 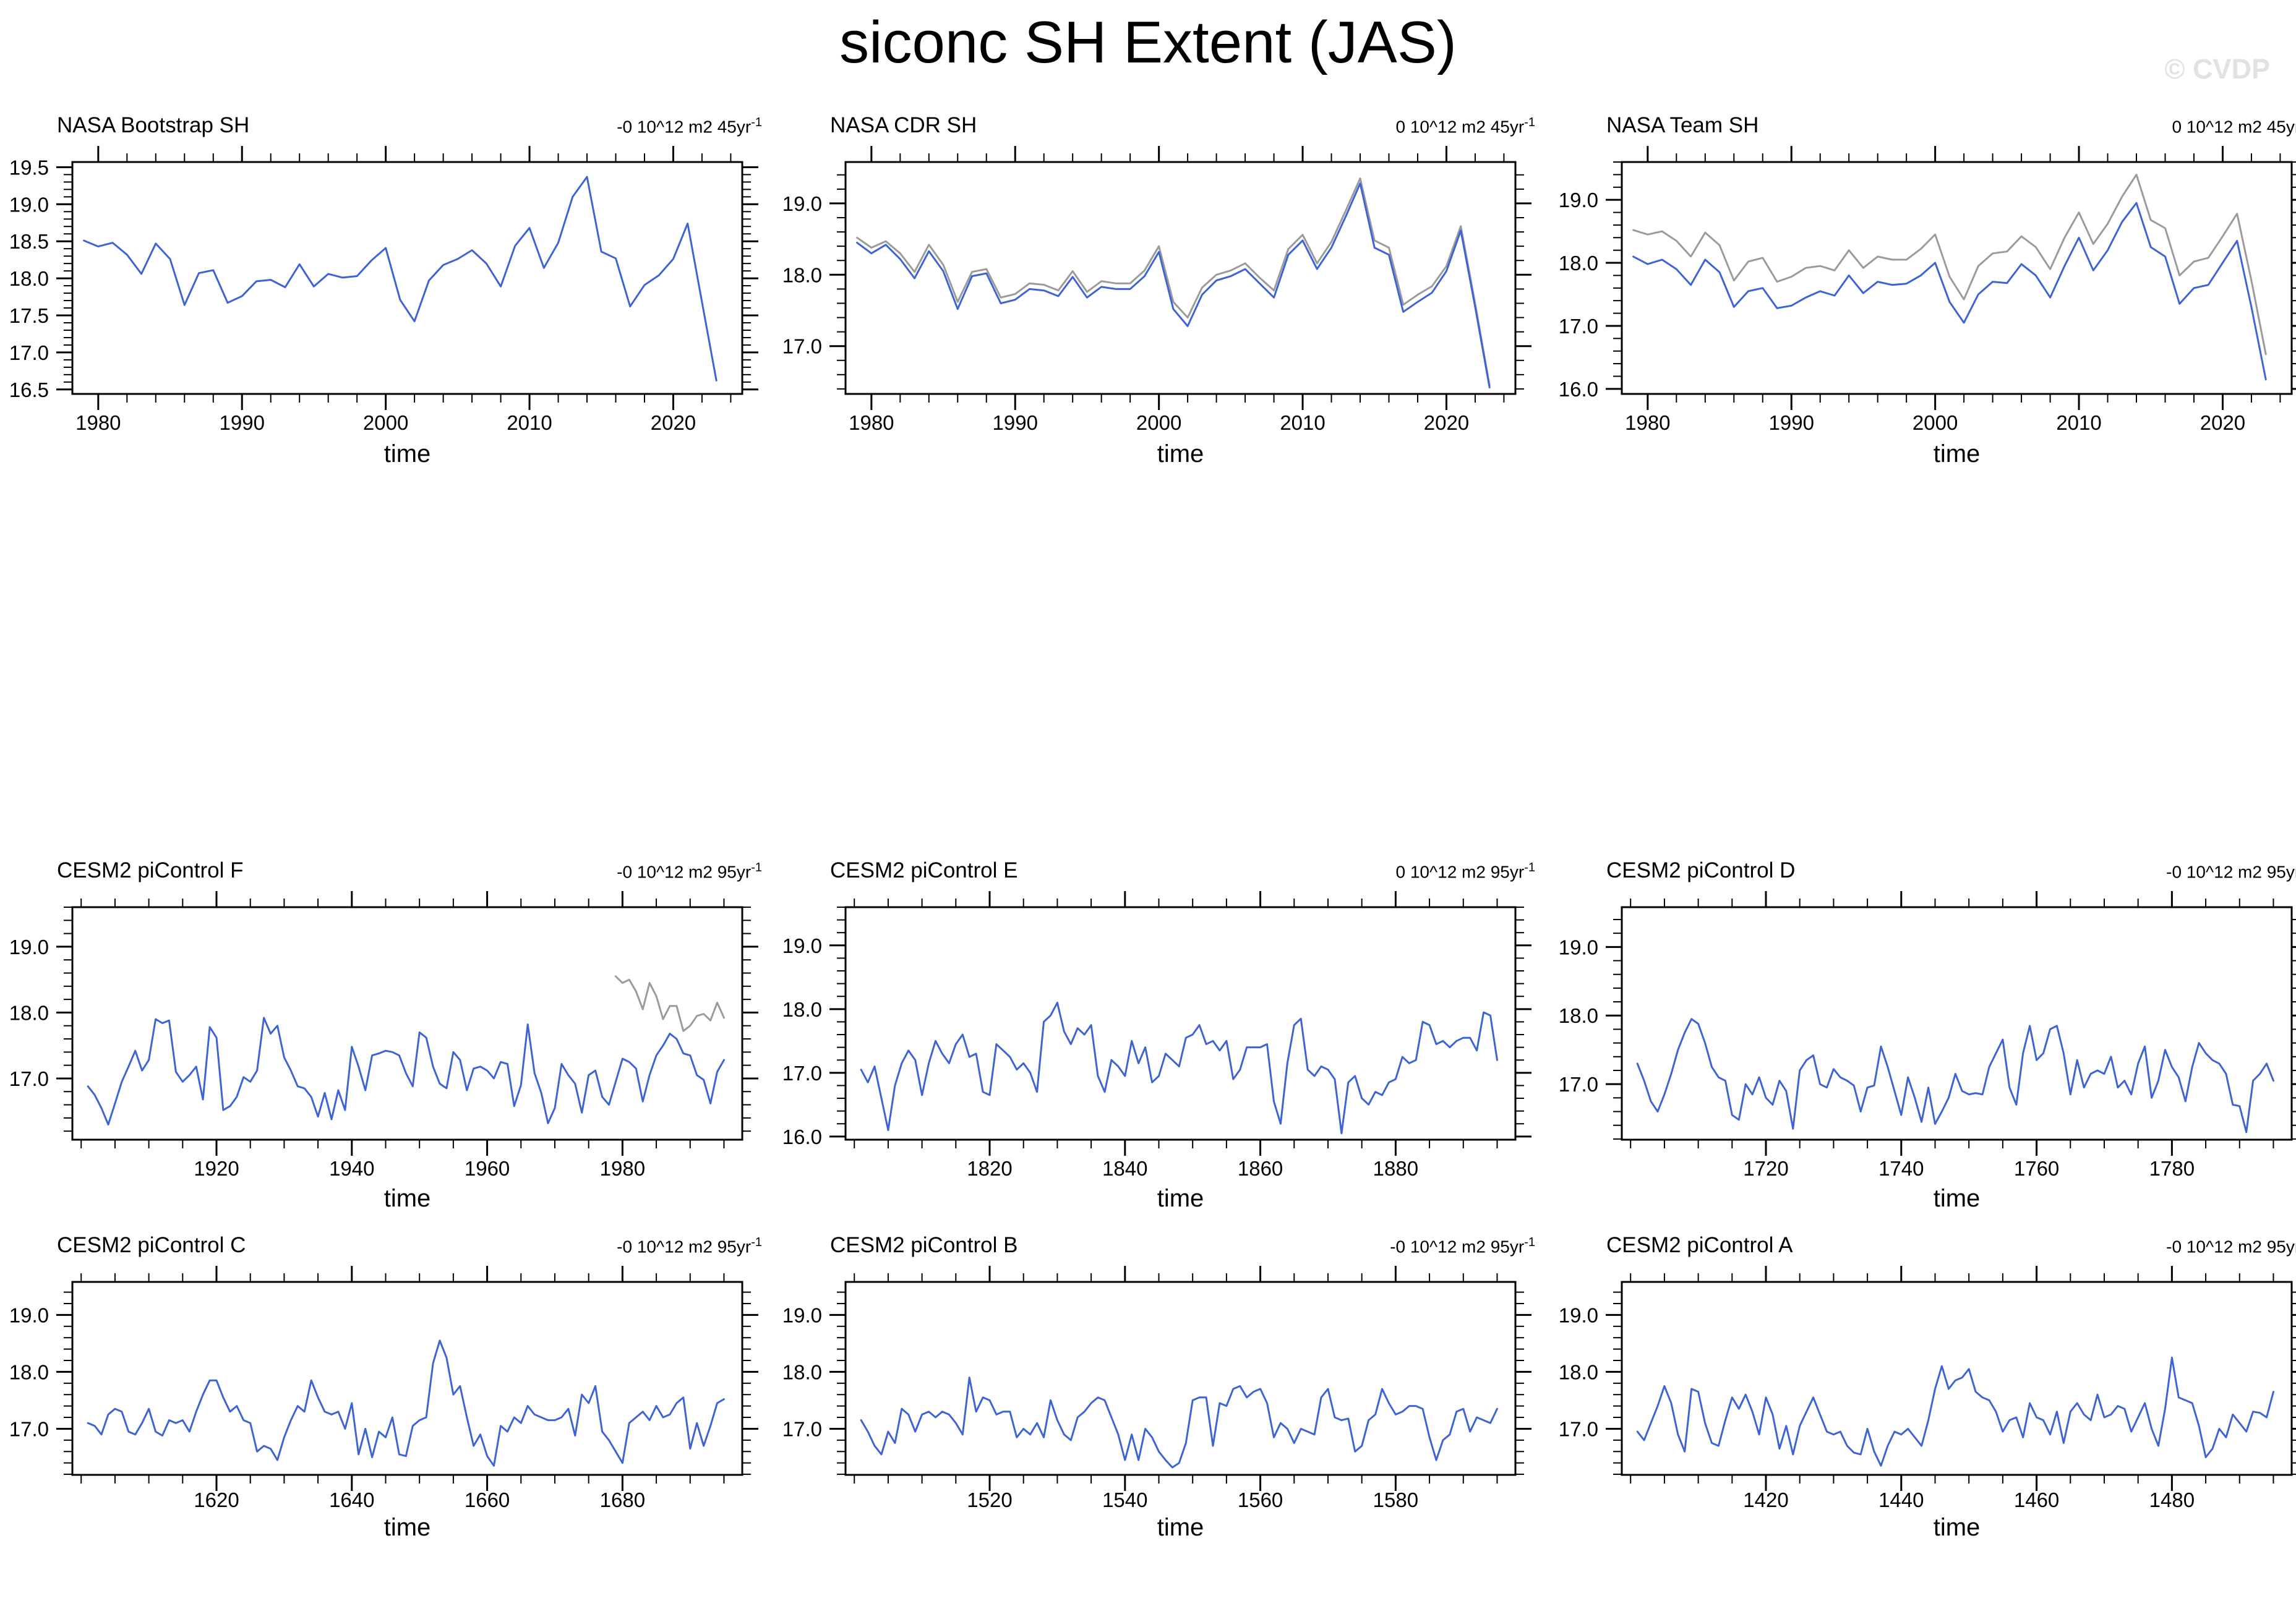 What do you see at coordinates (2222, 422) in the screenshot?
I see `svg-text: 2020` at bounding box center [2222, 422].